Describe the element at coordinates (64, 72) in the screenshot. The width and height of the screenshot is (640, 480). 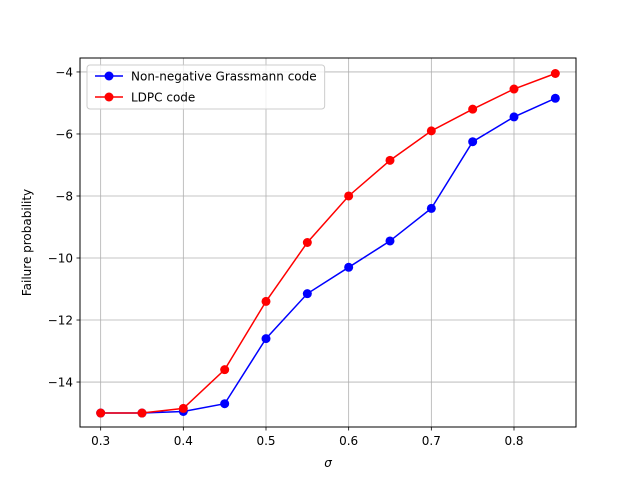
I see `y-tick-label: −4` at that location.